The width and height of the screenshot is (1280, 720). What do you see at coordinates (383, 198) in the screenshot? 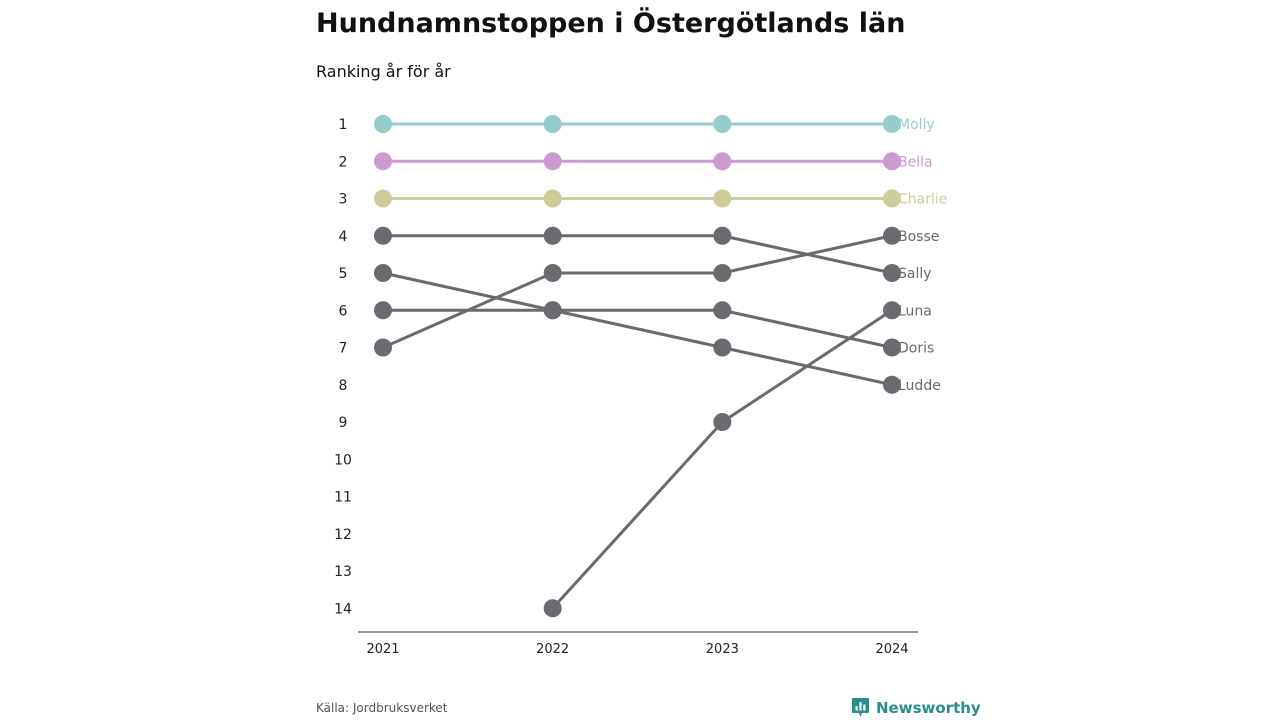
I see `data-point-charlie-2021` at bounding box center [383, 198].